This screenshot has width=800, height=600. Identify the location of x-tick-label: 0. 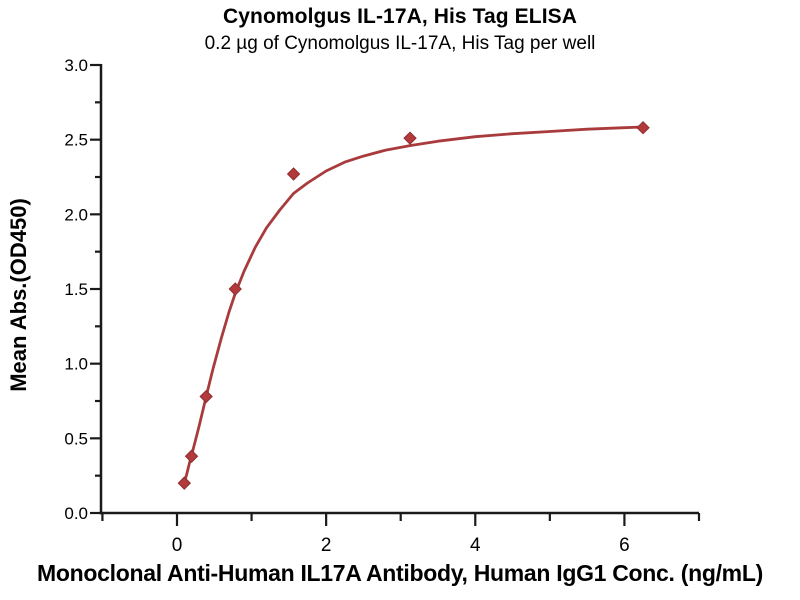
(177, 545).